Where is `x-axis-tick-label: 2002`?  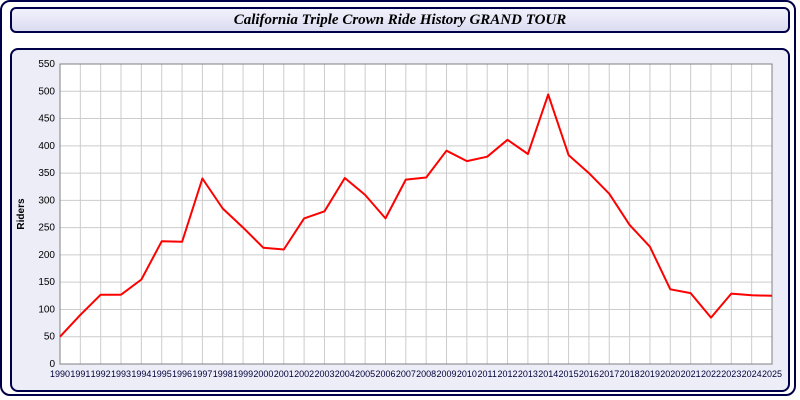 x-axis-tick-label: 2002 is located at coordinates (304, 374).